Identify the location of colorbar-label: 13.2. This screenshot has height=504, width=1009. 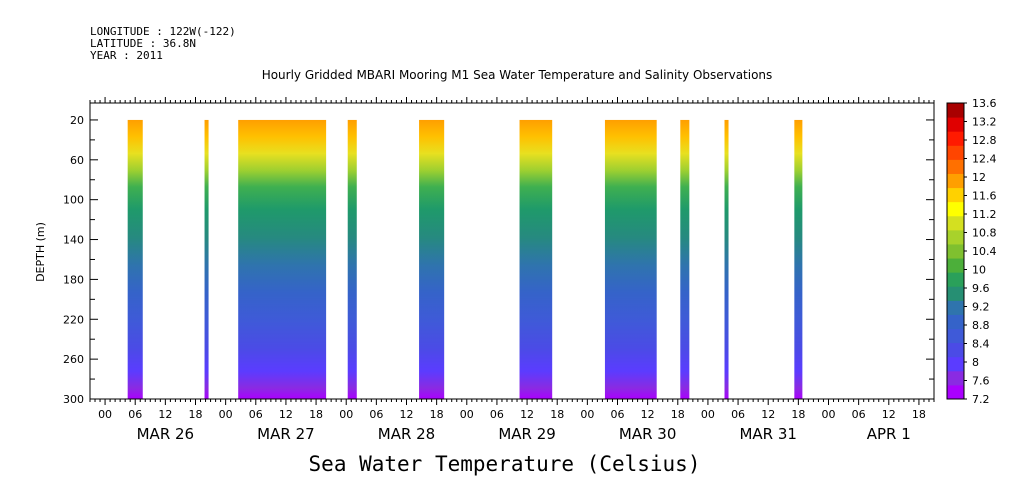
(984, 122).